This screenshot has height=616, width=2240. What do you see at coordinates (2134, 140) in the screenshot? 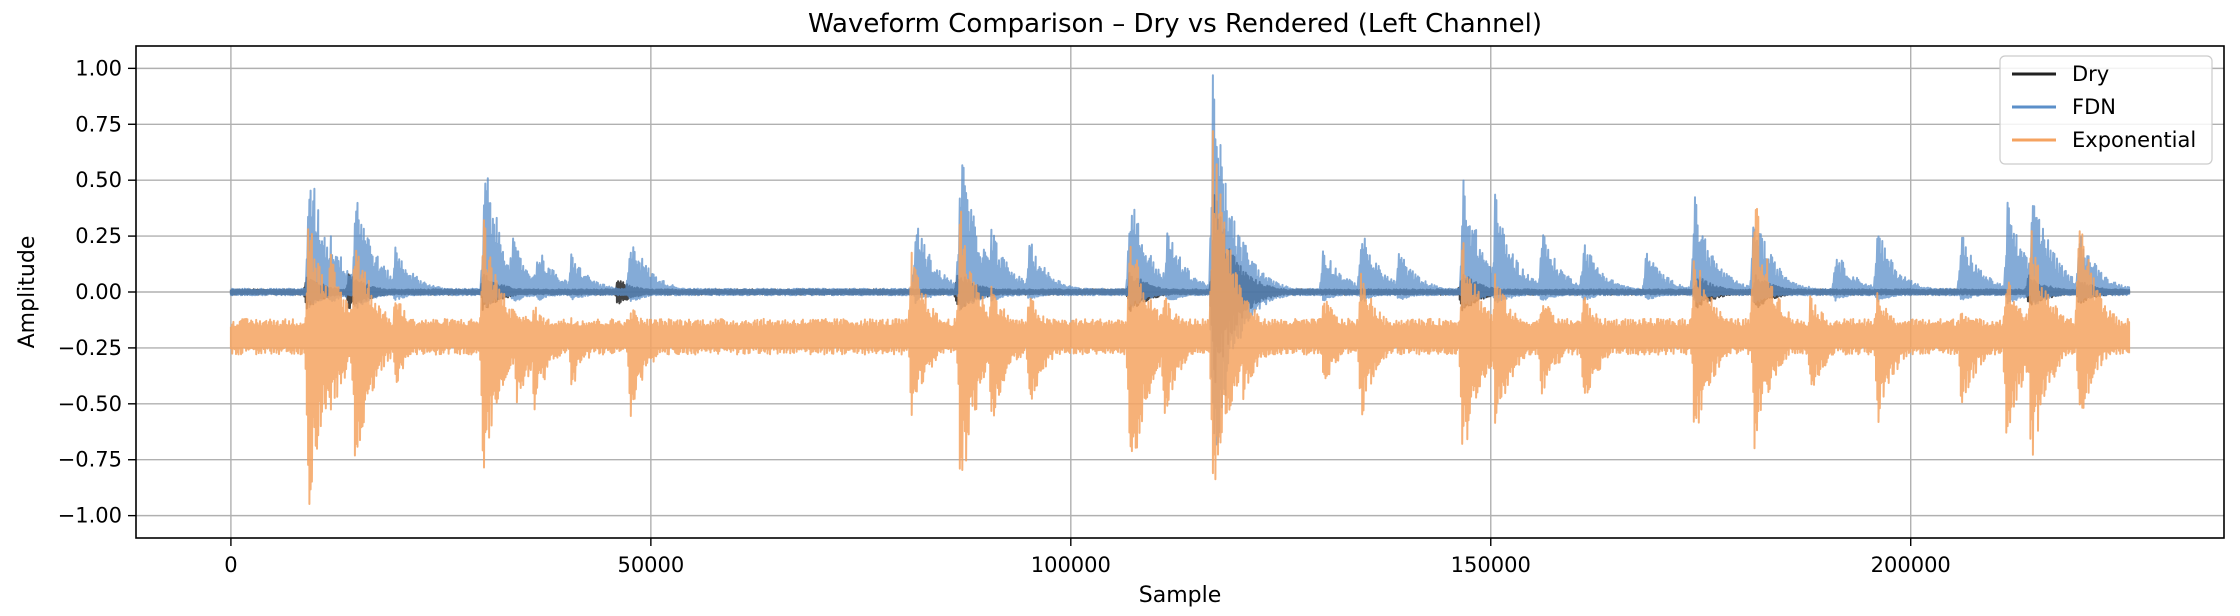
I see `legend-label-exponential: Exponential` at bounding box center [2134, 140].